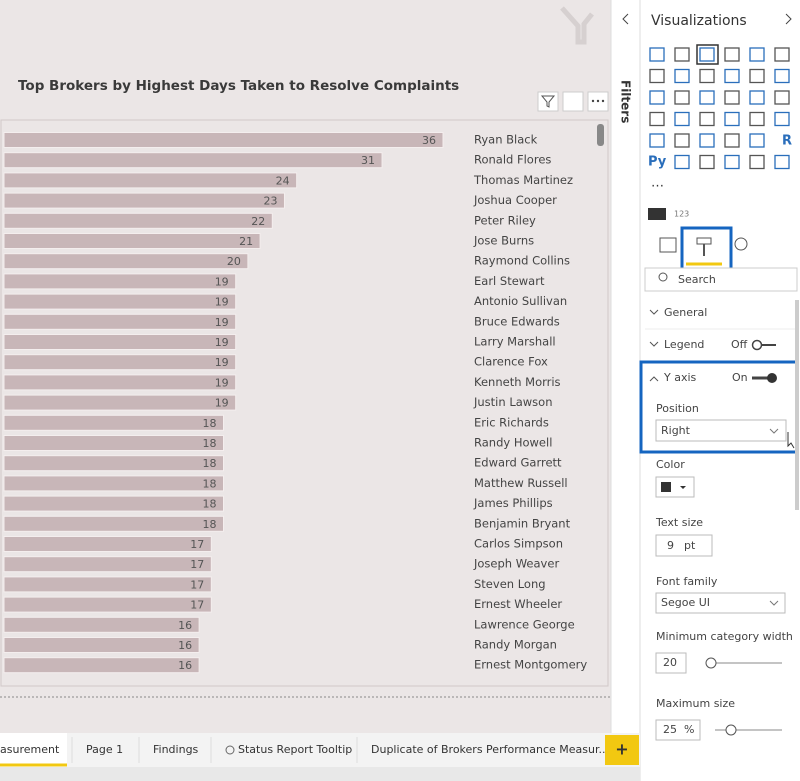  I want to click on visual-header, so click(573, 101).